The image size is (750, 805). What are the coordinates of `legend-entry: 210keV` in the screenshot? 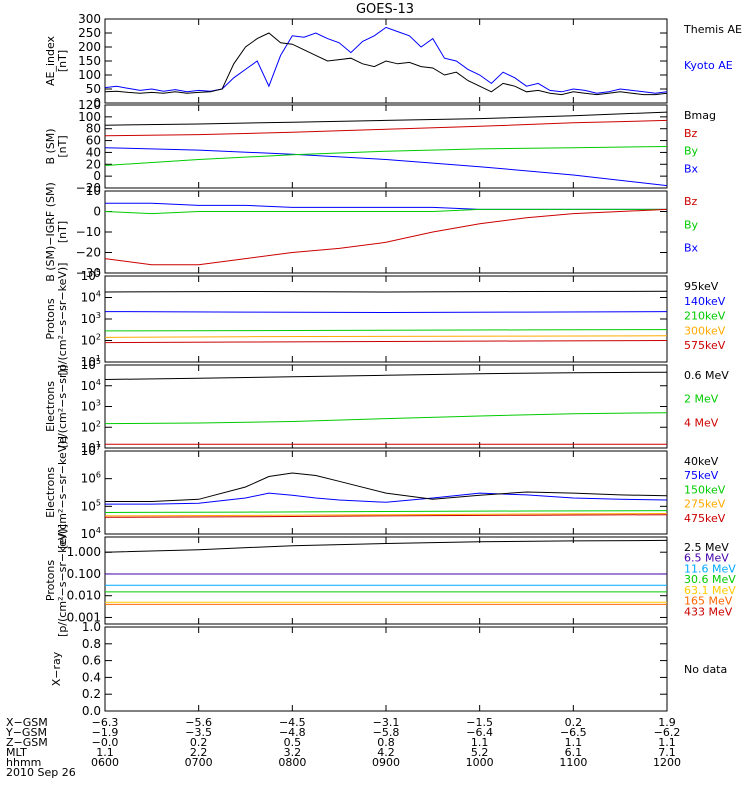 It's located at (705, 316).